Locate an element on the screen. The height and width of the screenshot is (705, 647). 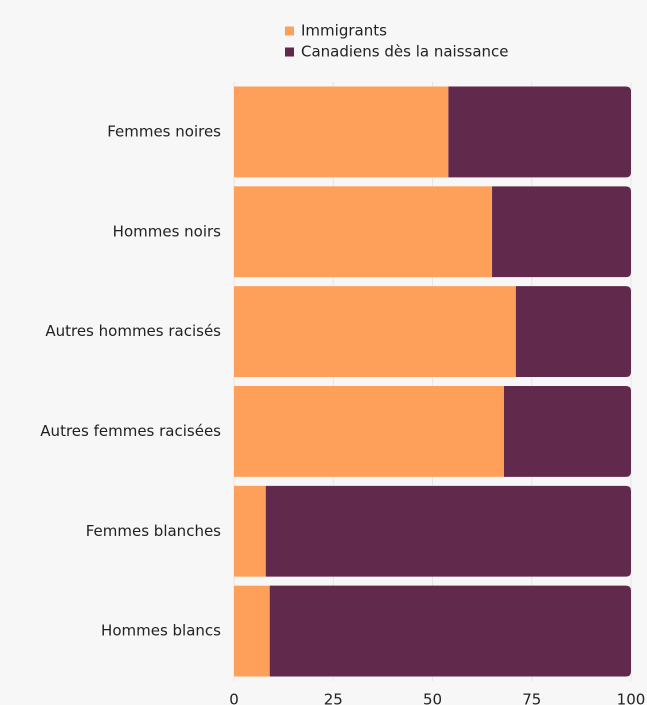
x-tick-label: 25 is located at coordinates (333, 698).